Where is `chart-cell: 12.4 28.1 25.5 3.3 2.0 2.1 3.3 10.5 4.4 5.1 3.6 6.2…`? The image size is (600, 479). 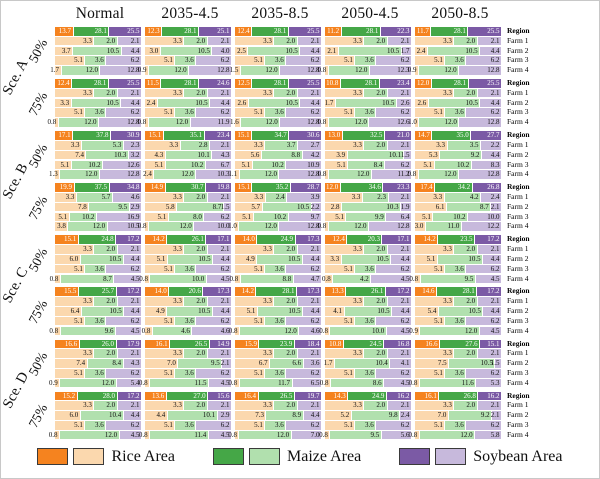
chart-cell: 12.4 28.1 25.5 3.3 2.0 2.1 3.3 10.5 4.4 5.1 3.6 6.2… is located at coordinates (94, 103).